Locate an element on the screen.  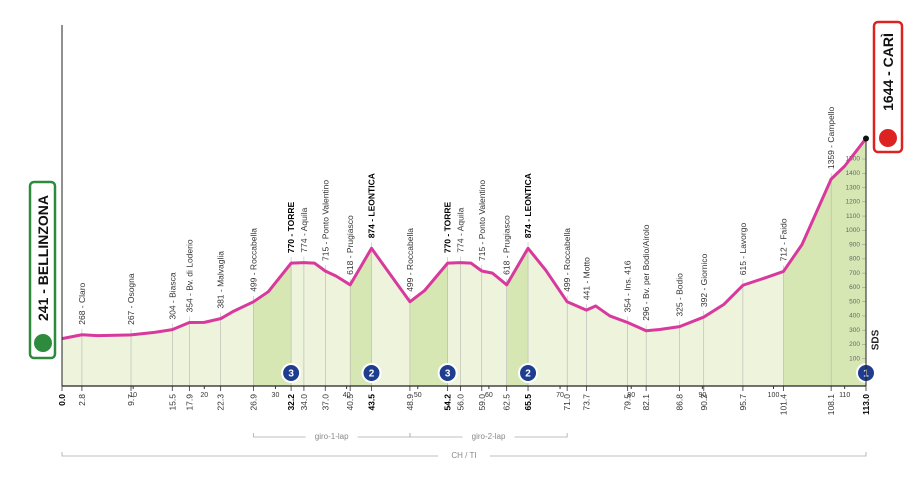
y-tick-label: 1100 is located at coordinates (853, 216).